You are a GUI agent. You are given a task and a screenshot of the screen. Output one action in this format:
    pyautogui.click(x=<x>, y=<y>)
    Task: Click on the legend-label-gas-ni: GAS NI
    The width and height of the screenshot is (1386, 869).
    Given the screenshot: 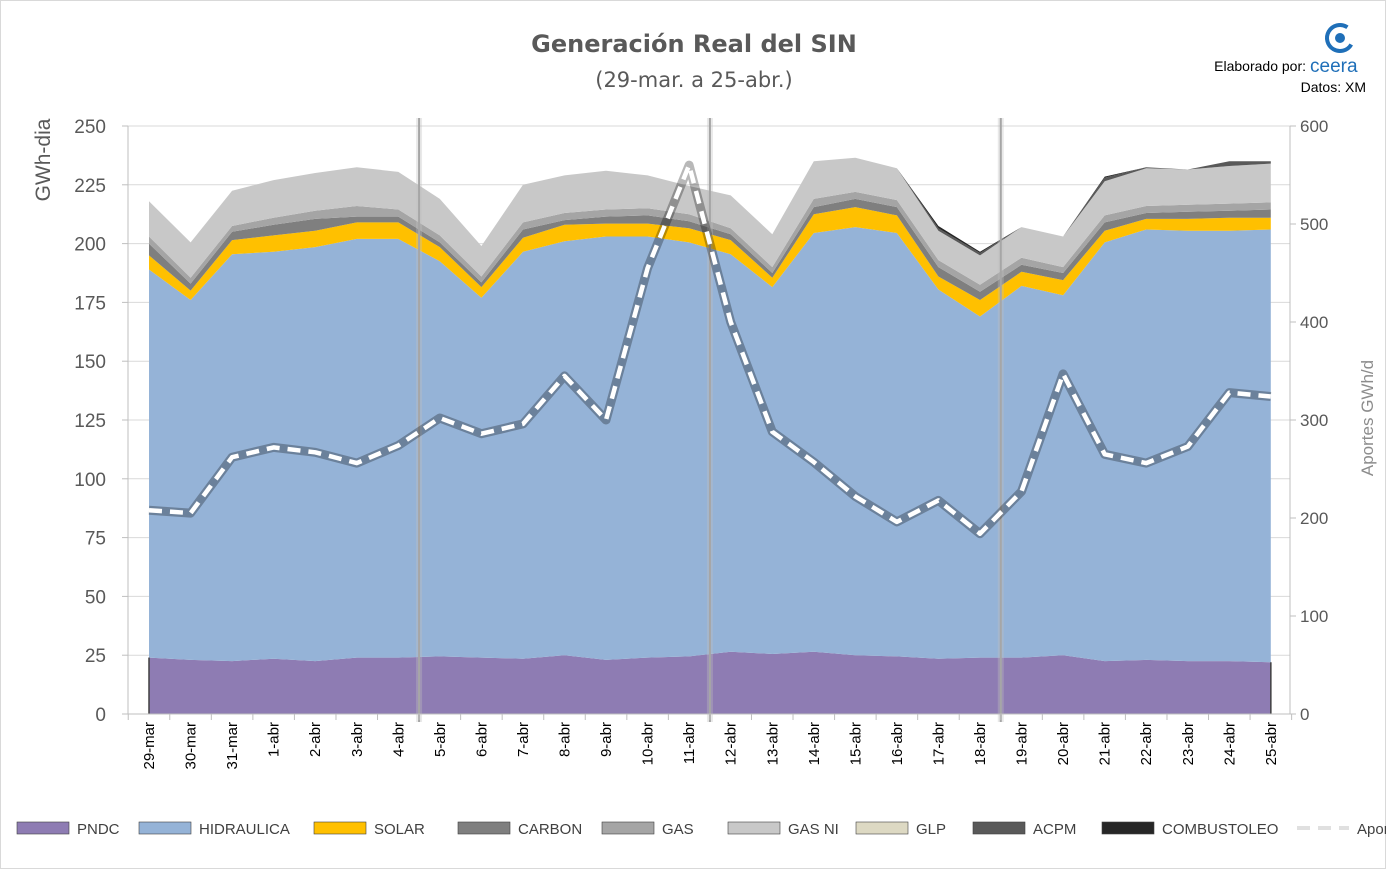 What is the action you would take?
    pyautogui.click(x=813, y=829)
    